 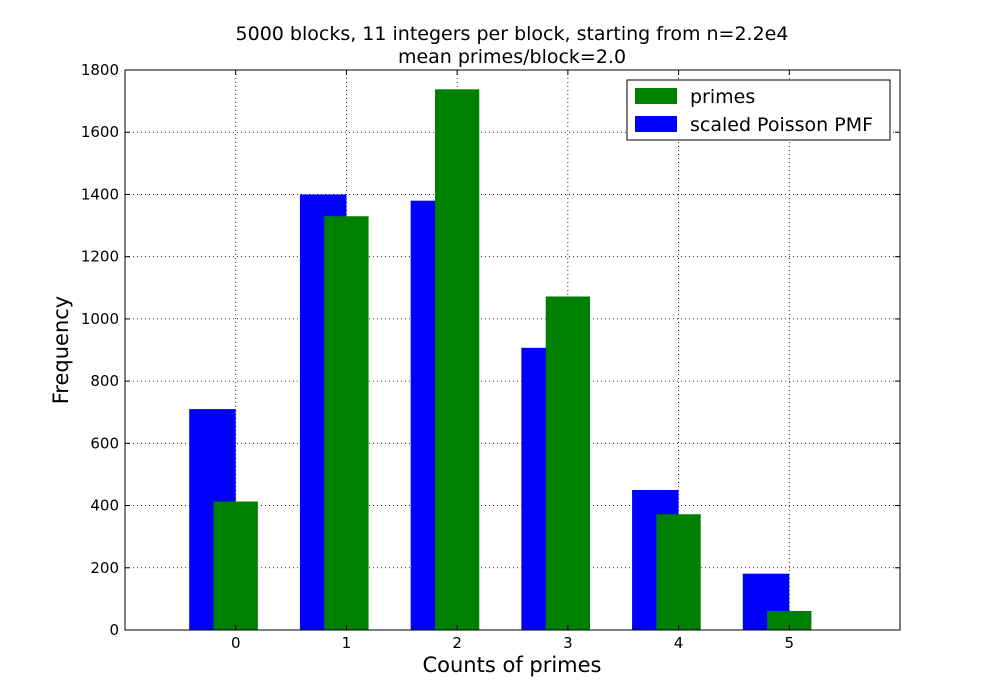 I want to click on y-tick-label: 400, so click(x=104, y=506).